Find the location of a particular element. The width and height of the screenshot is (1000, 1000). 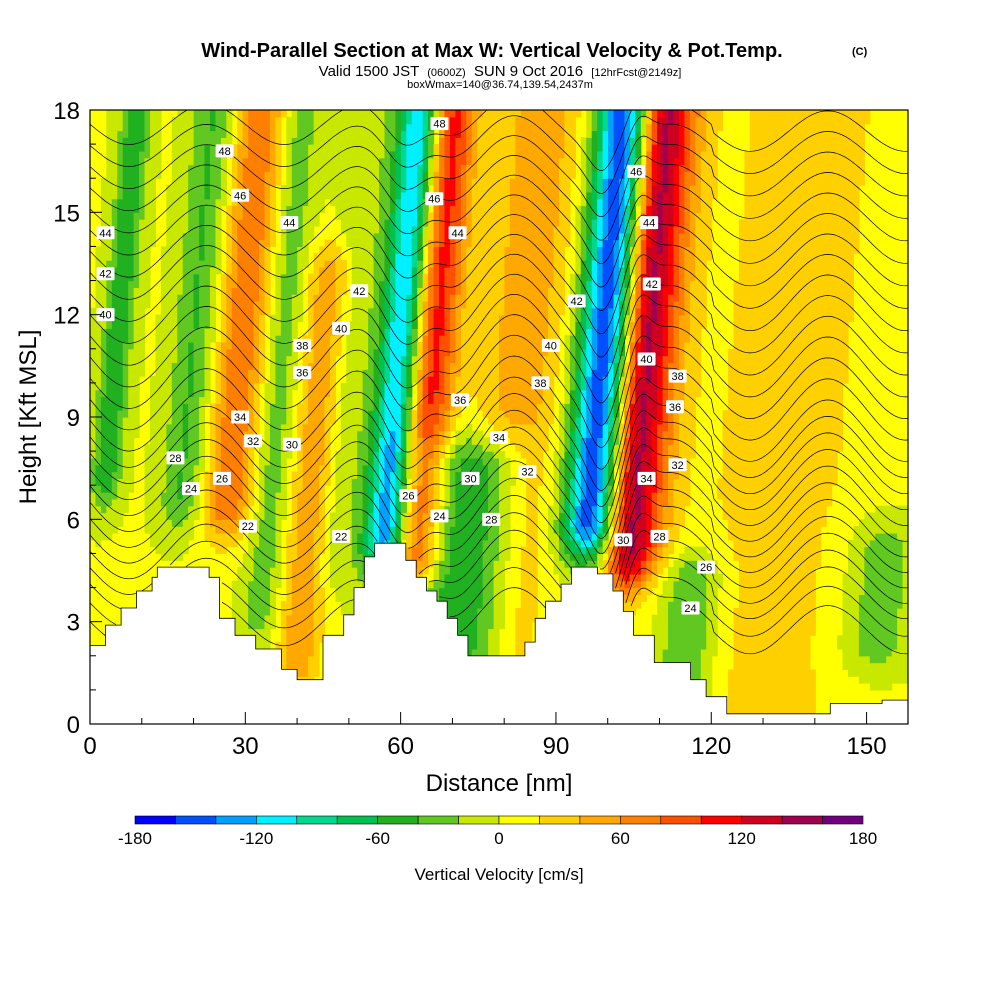

x-axis-label: Distance [nm] is located at coordinates (499, 783).